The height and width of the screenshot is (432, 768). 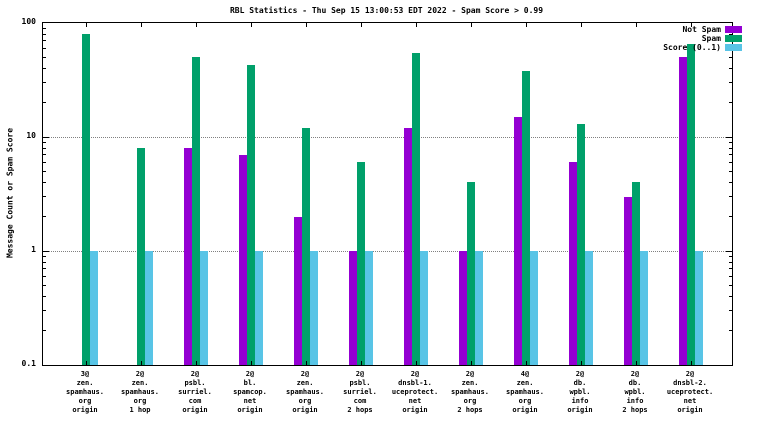 I want to click on y-tick-label: 100, so click(x=28, y=21).